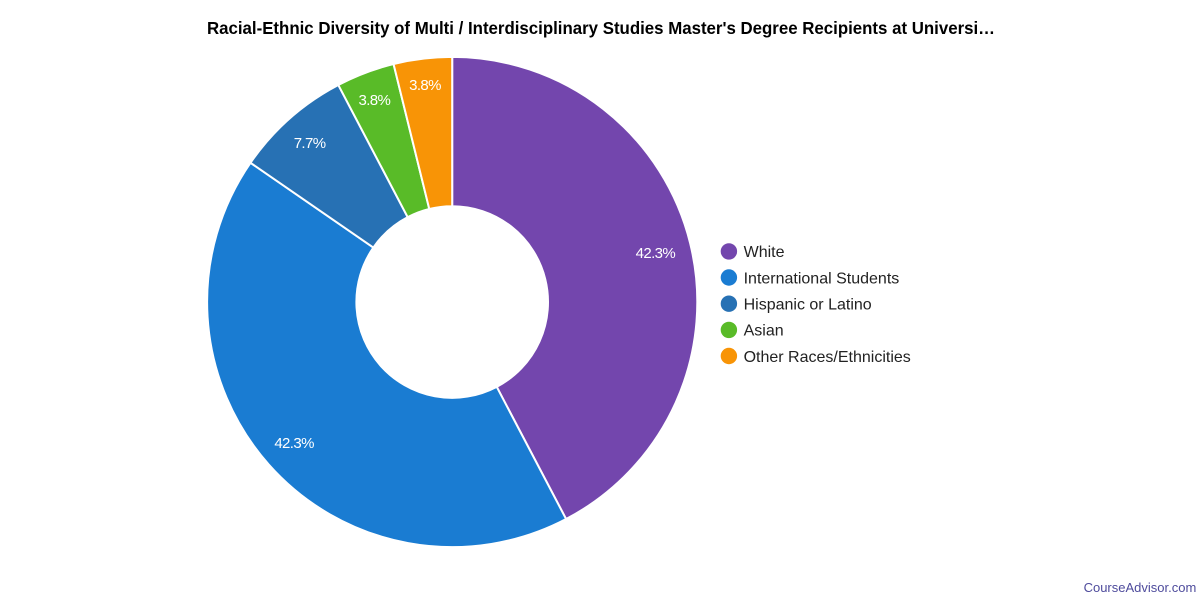  What do you see at coordinates (764, 252) in the screenshot?
I see `svg-text: White` at bounding box center [764, 252].